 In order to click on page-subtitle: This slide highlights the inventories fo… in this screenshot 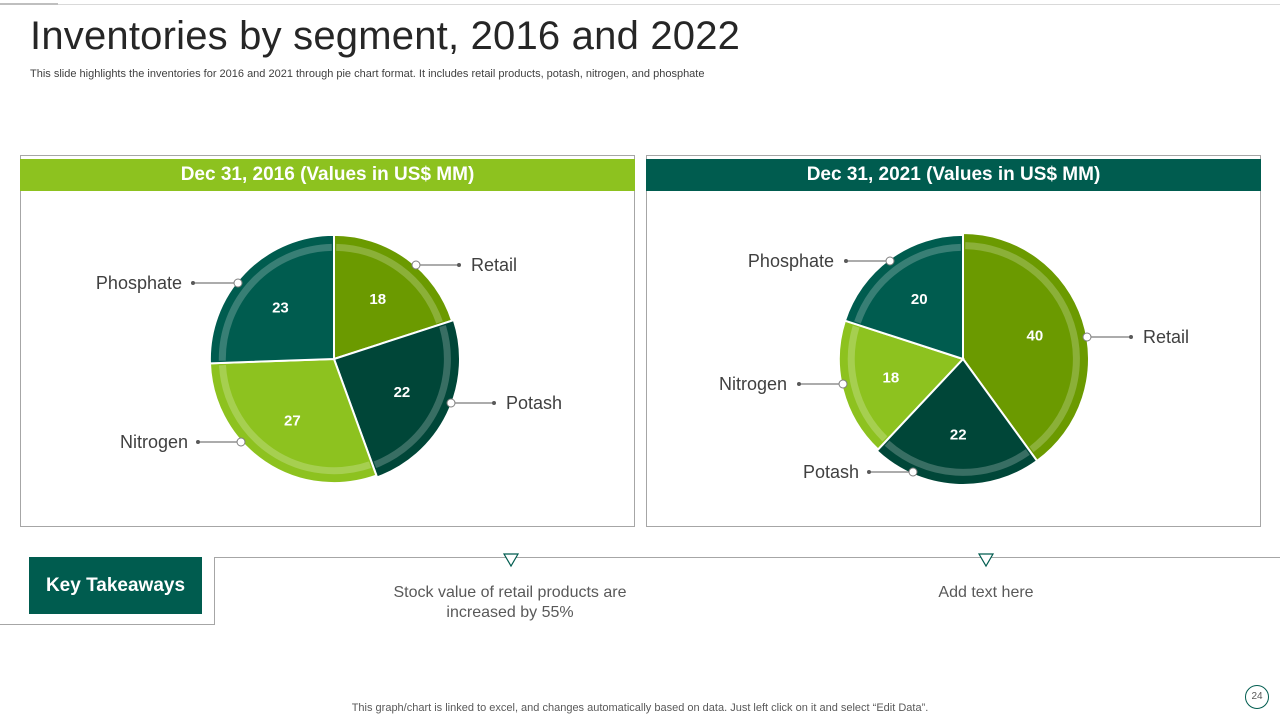, I will do `click(367, 74)`.